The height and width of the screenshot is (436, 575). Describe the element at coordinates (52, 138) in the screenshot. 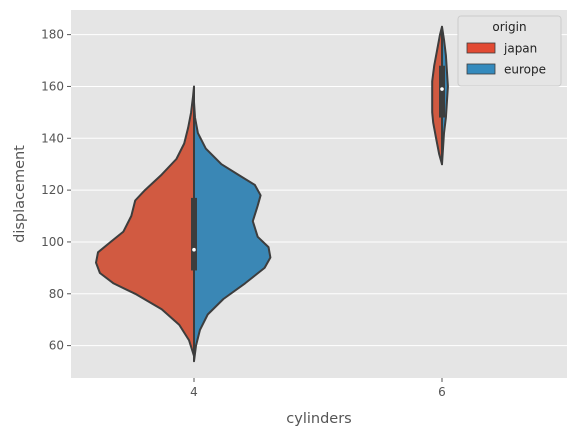

I see `y-tick-label: 140` at that location.